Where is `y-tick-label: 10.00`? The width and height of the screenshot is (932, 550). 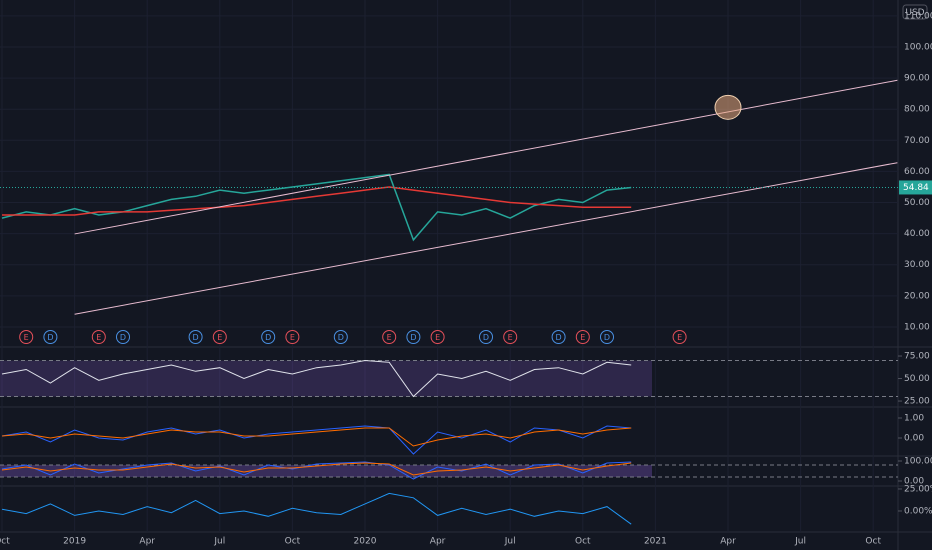 y-tick-label: 10.00 is located at coordinates (917, 327).